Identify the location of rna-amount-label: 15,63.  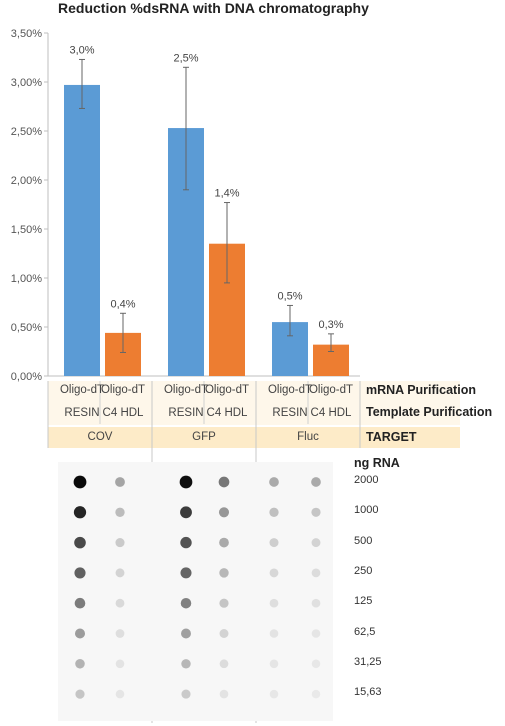
(368, 692).